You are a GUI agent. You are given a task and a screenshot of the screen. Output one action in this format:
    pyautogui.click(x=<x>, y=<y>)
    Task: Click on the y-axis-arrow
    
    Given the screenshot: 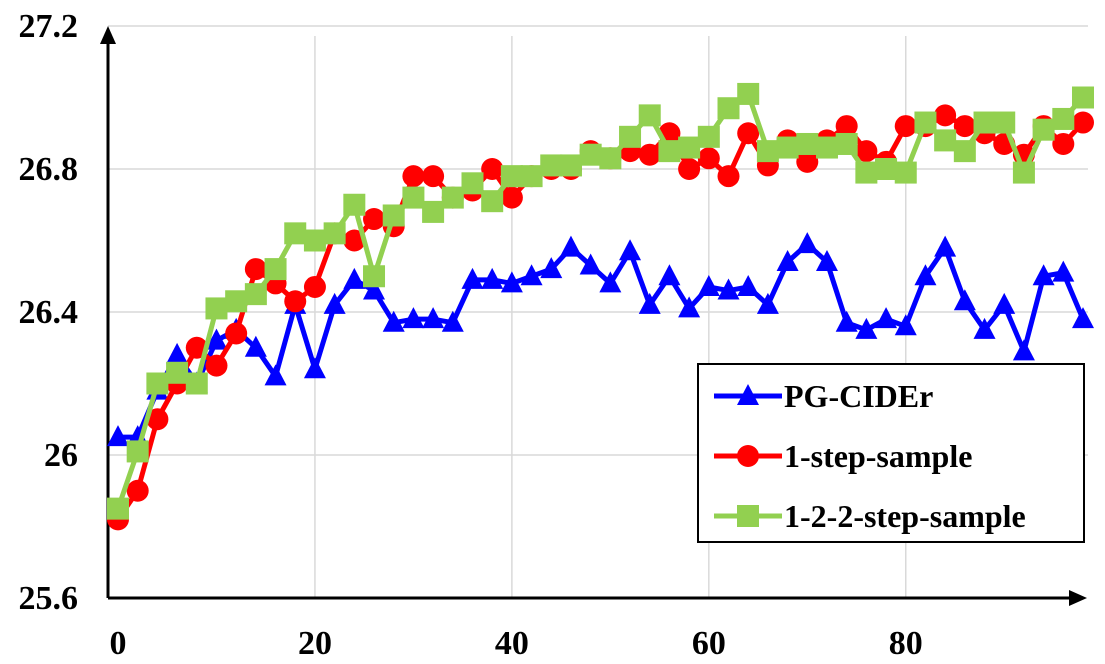 What is the action you would take?
    pyautogui.click(x=108, y=35)
    